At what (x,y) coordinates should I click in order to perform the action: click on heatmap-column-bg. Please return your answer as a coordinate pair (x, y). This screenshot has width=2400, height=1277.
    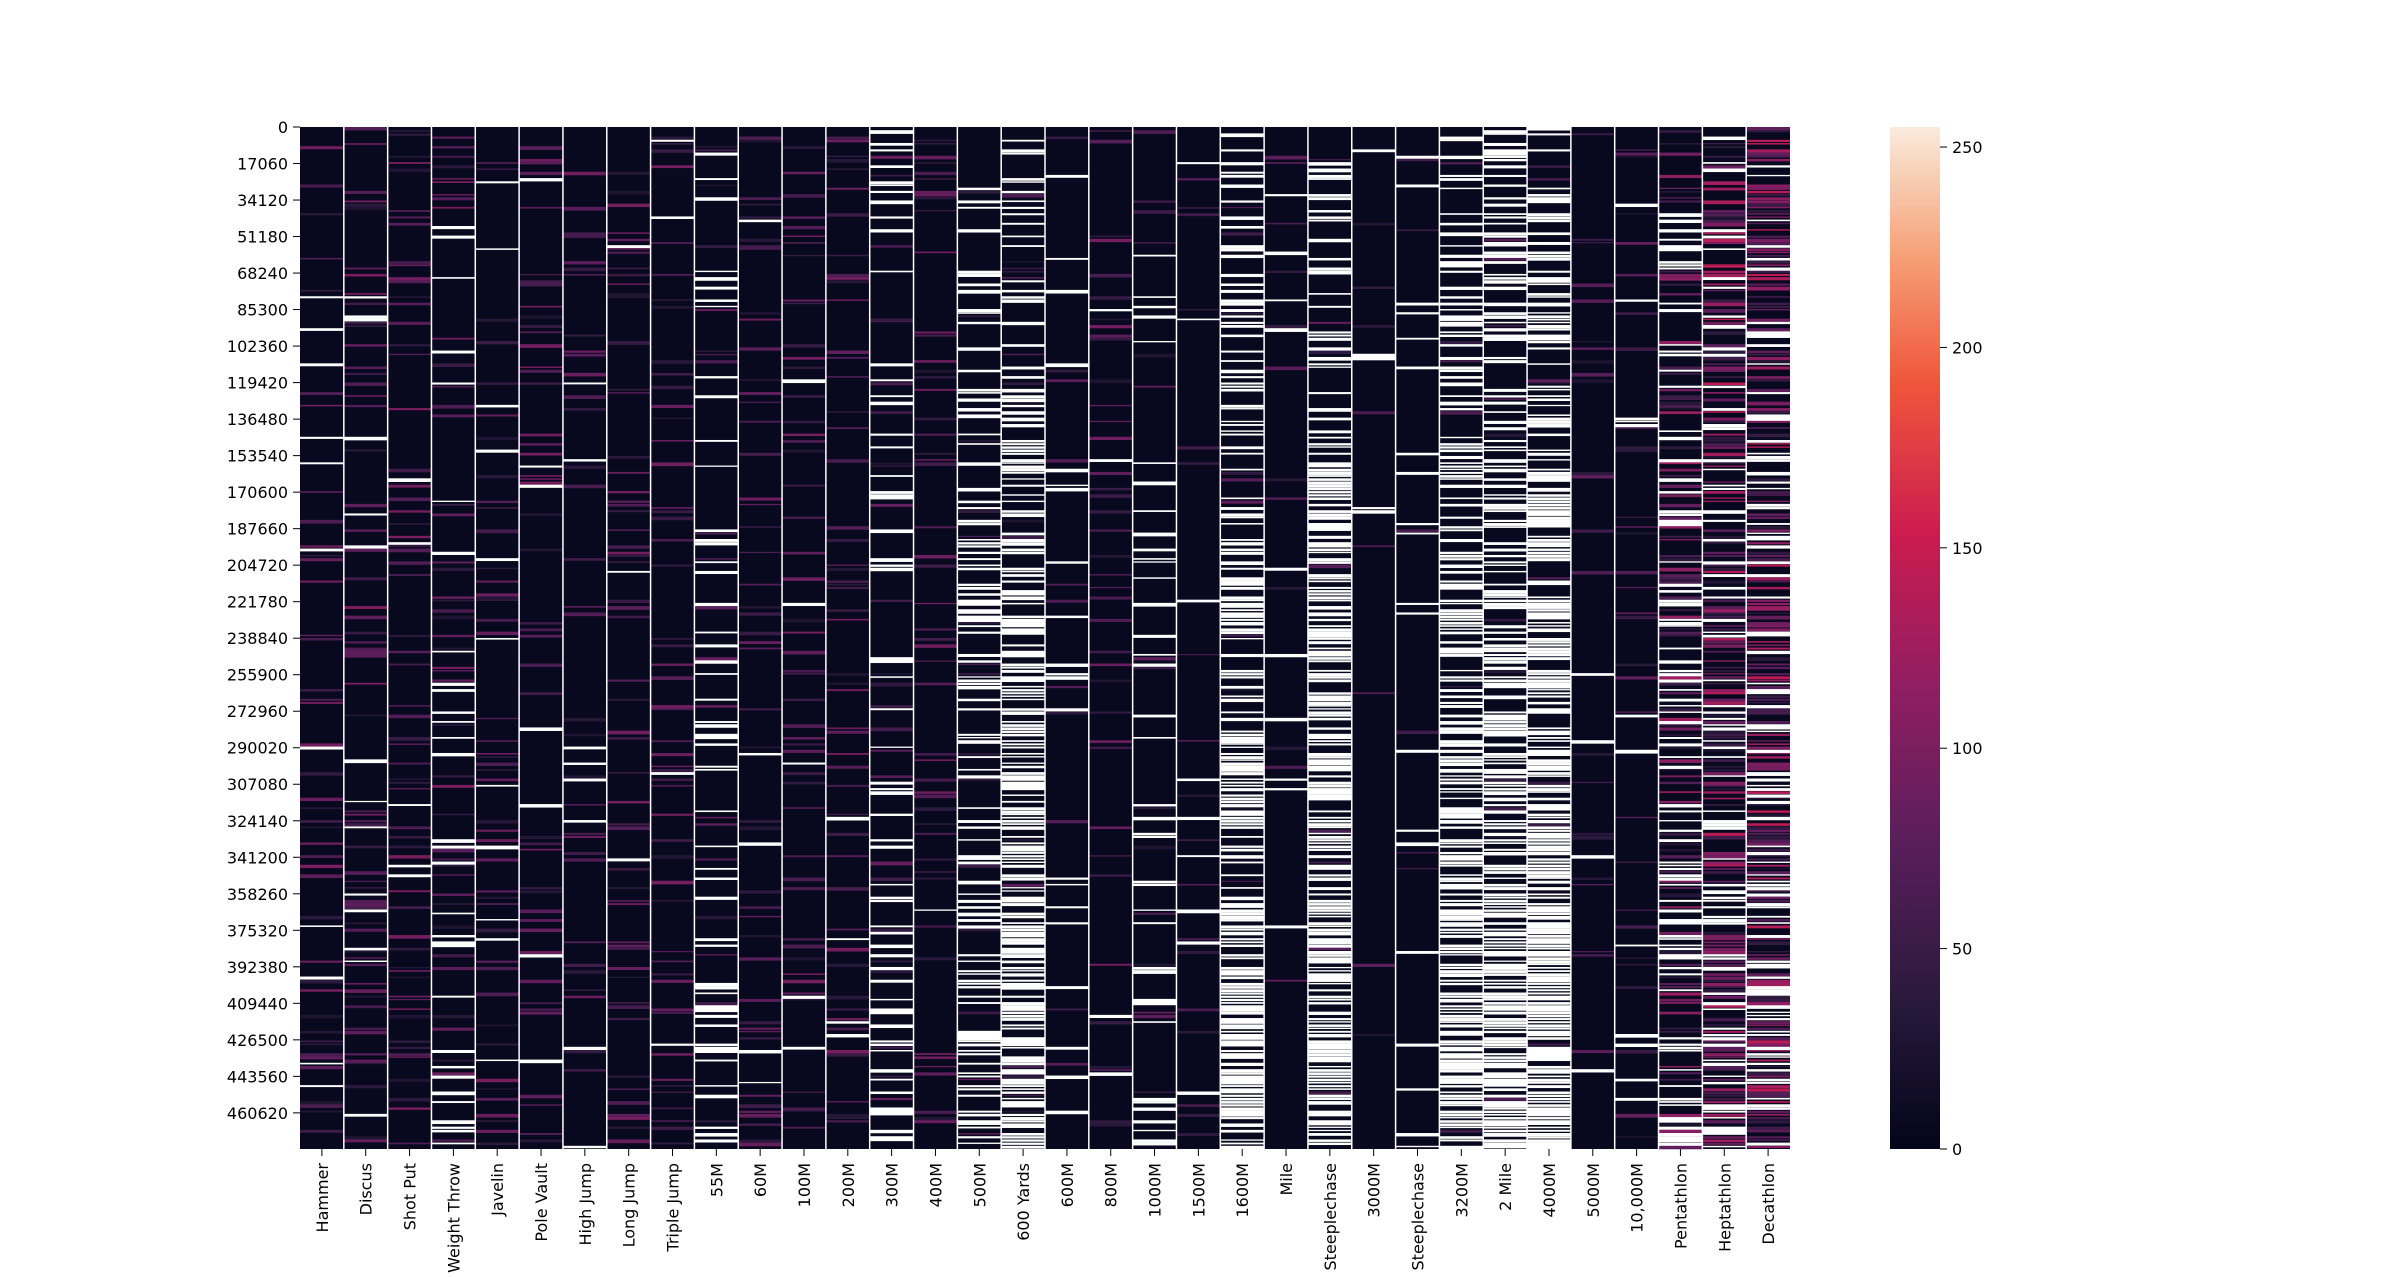
    Looking at the image, I should click on (716, 638).